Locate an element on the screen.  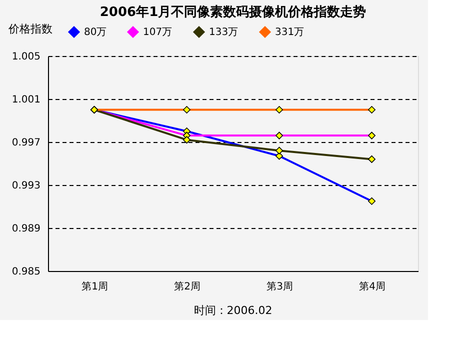
y-tick-label: 0.985 is located at coordinates (26, 272).